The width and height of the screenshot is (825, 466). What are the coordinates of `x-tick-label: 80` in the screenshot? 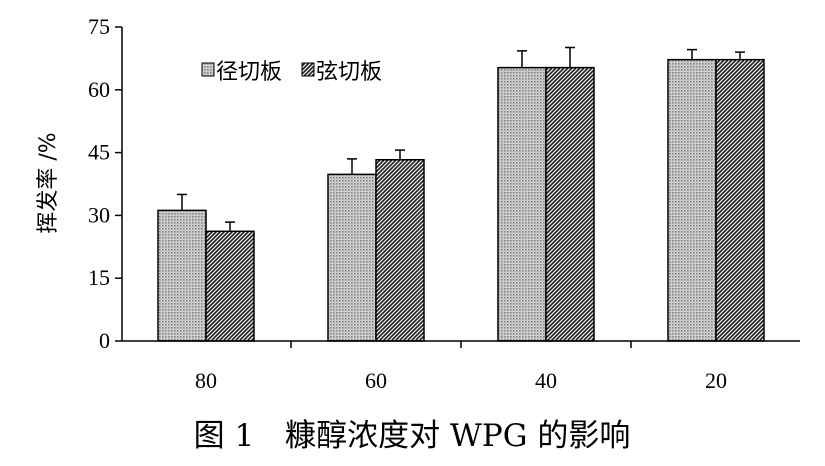 It's located at (206, 380).